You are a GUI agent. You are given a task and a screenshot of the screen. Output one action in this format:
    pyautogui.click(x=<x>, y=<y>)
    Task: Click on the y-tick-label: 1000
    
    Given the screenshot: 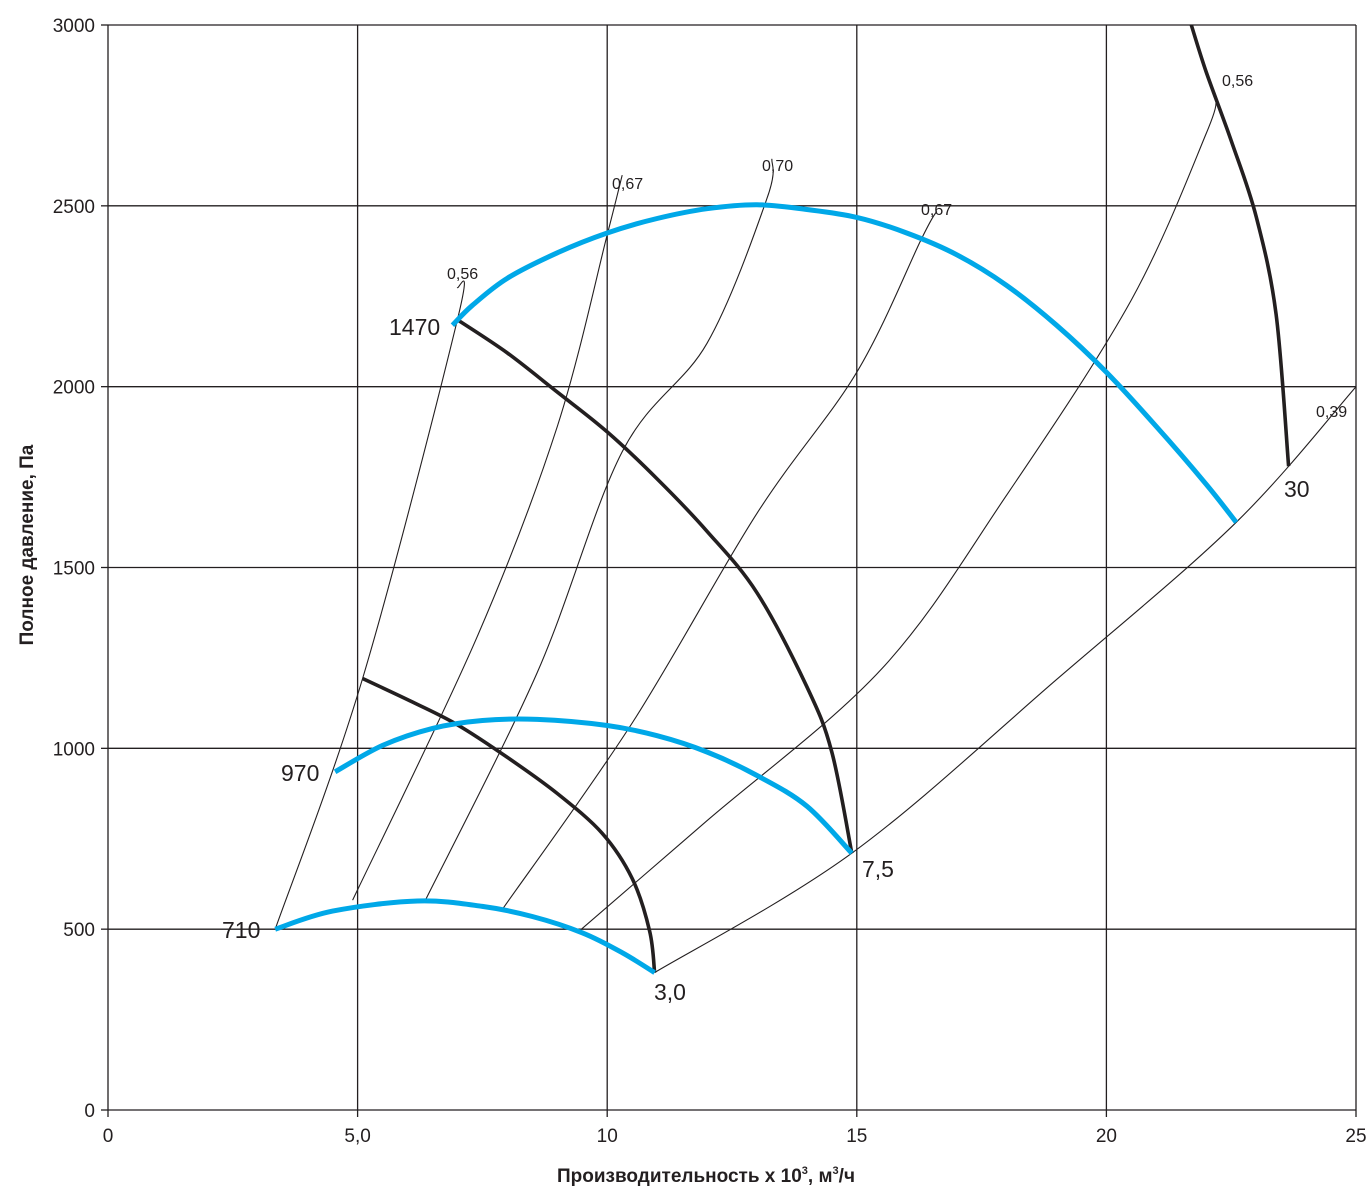 What is the action you would take?
    pyautogui.click(x=74, y=749)
    